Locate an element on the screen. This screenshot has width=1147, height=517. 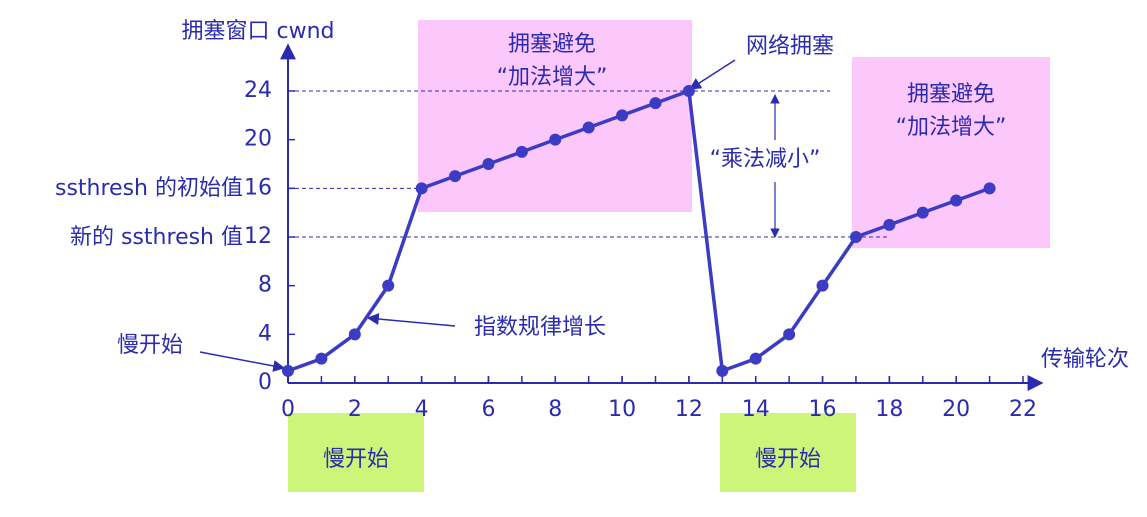
annotation: ssthresh 的初始值 is located at coordinates (149, 188).